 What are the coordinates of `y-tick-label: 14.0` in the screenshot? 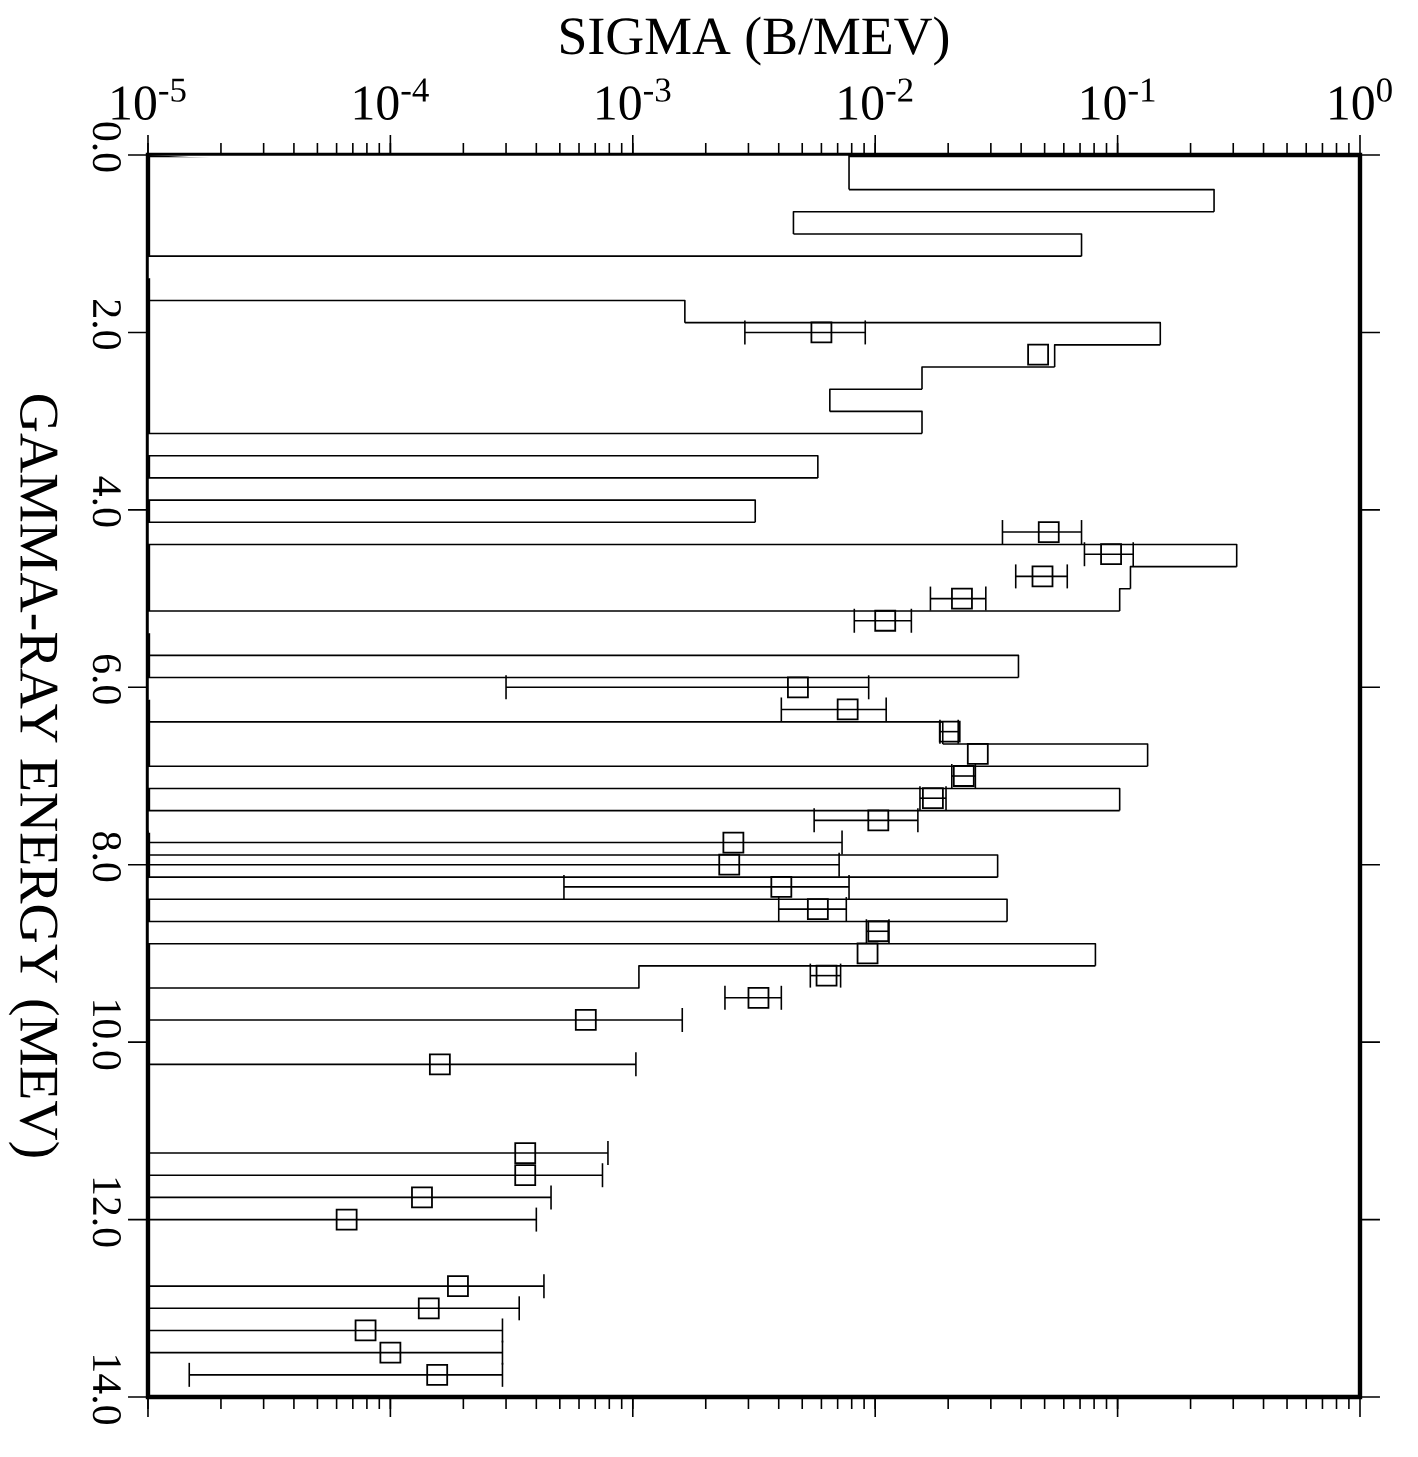 It's located at (106, 1390).